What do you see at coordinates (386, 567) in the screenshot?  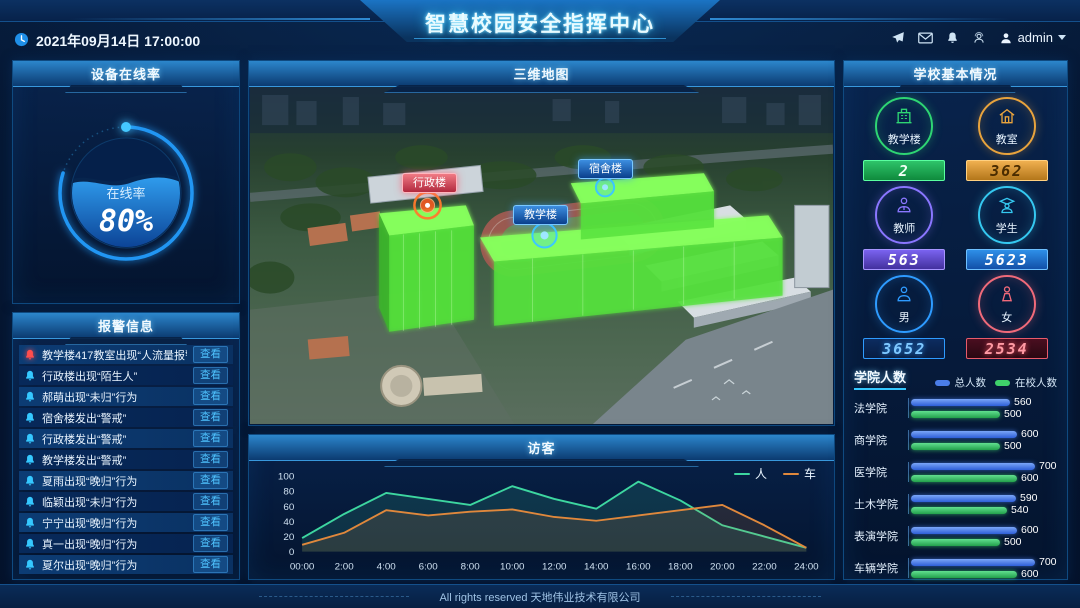 I see `svg-text: 4:00` at bounding box center [386, 567].